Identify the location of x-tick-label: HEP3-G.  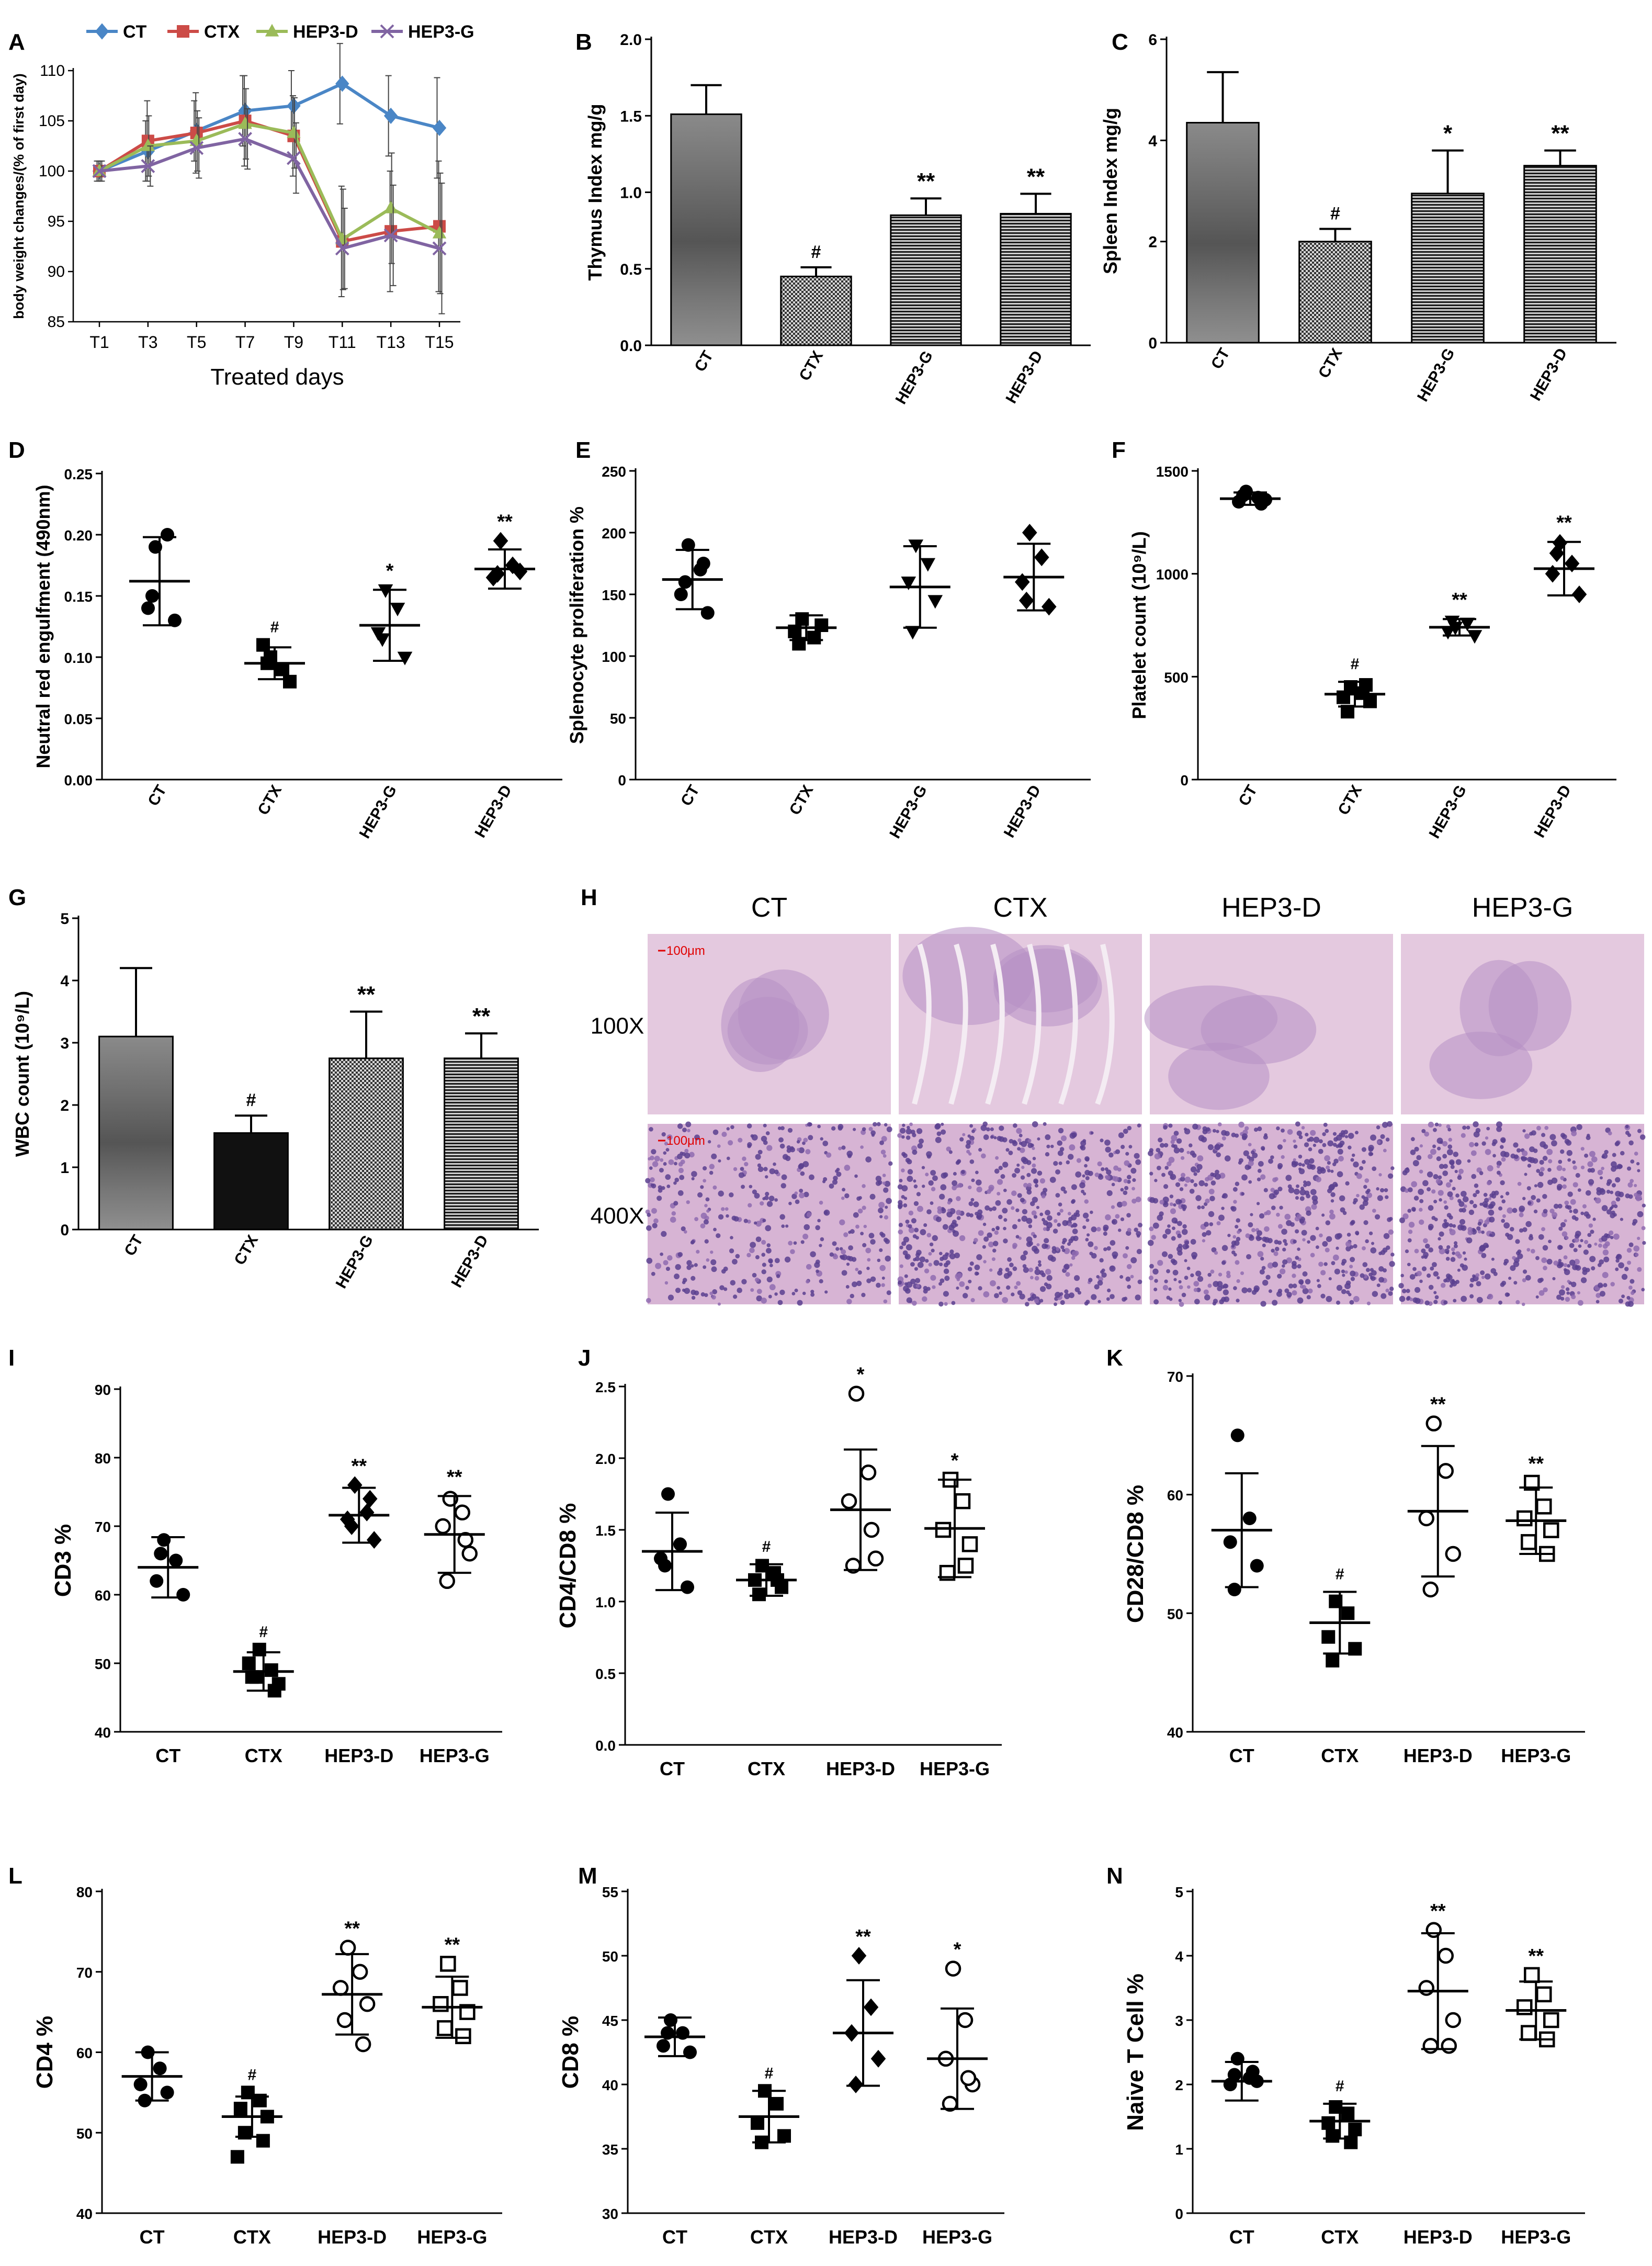
(455, 1755).